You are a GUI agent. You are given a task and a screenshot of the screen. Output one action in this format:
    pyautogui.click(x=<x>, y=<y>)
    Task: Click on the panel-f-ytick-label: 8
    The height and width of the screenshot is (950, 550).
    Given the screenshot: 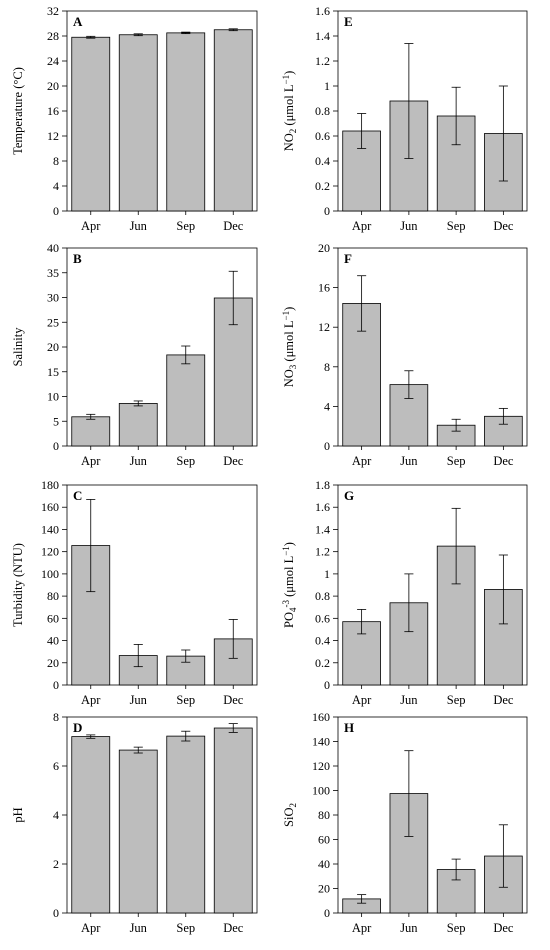 What is the action you would take?
    pyautogui.click(x=327, y=367)
    